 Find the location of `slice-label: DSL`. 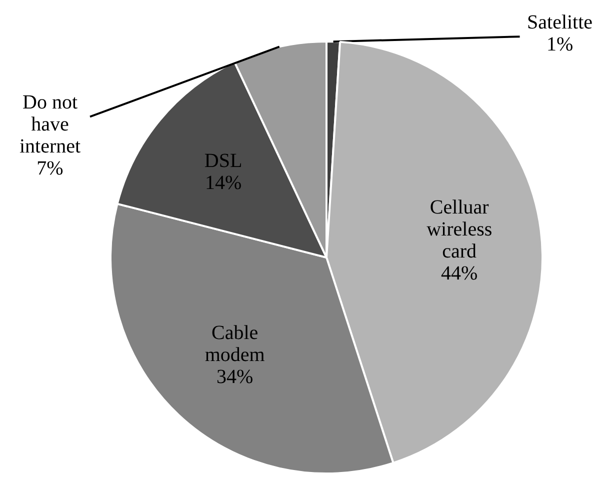

slice-label: DSL is located at coordinates (223, 161).